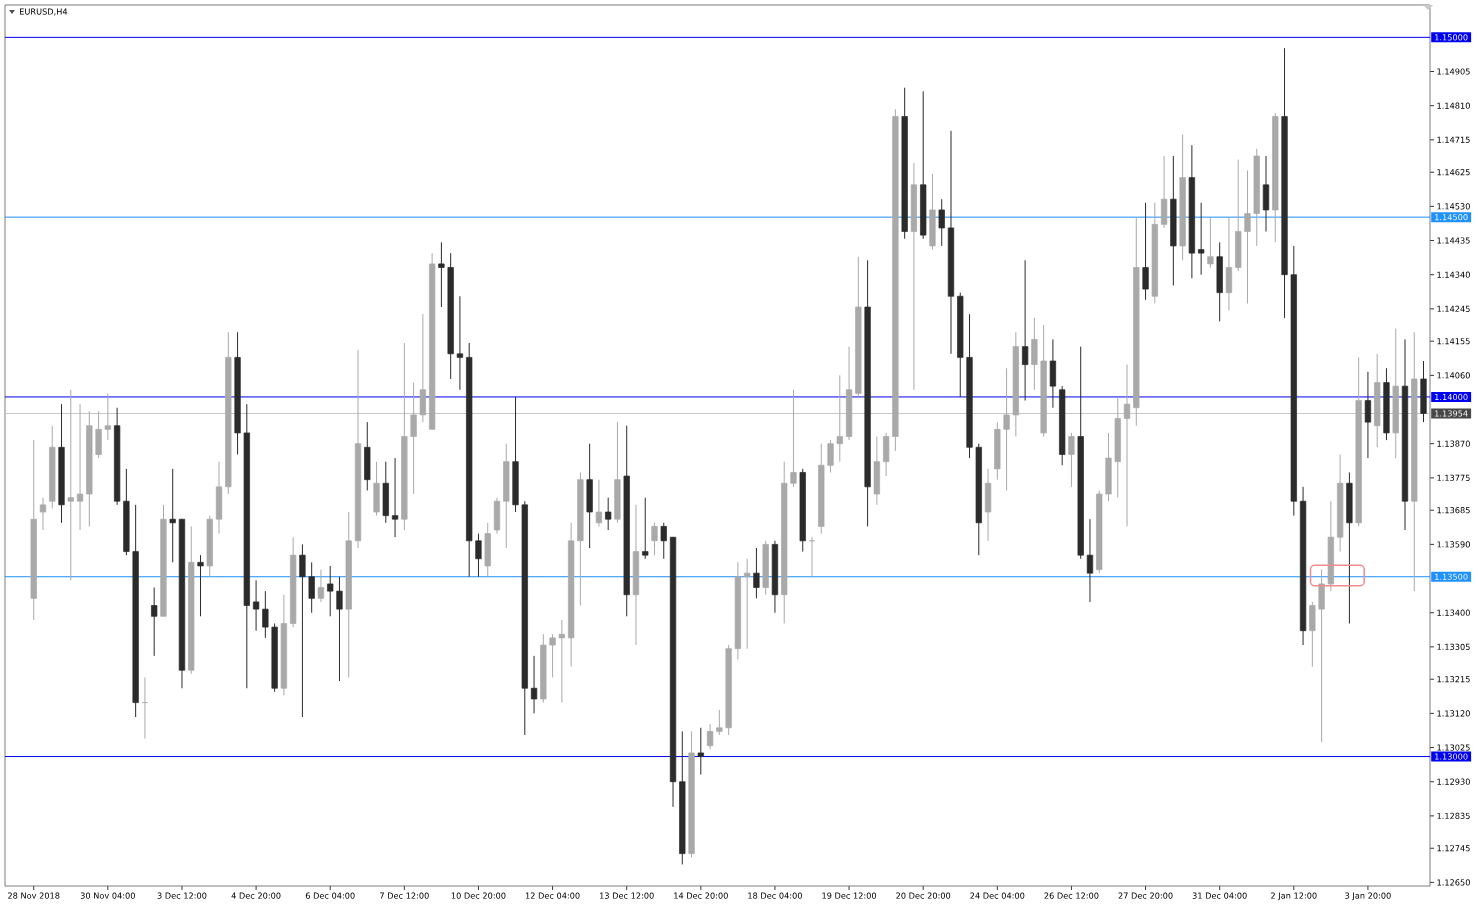  What do you see at coordinates (1453, 341) in the screenshot?
I see `y-tick-label: 1.14155` at bounding box center [1453, 341].